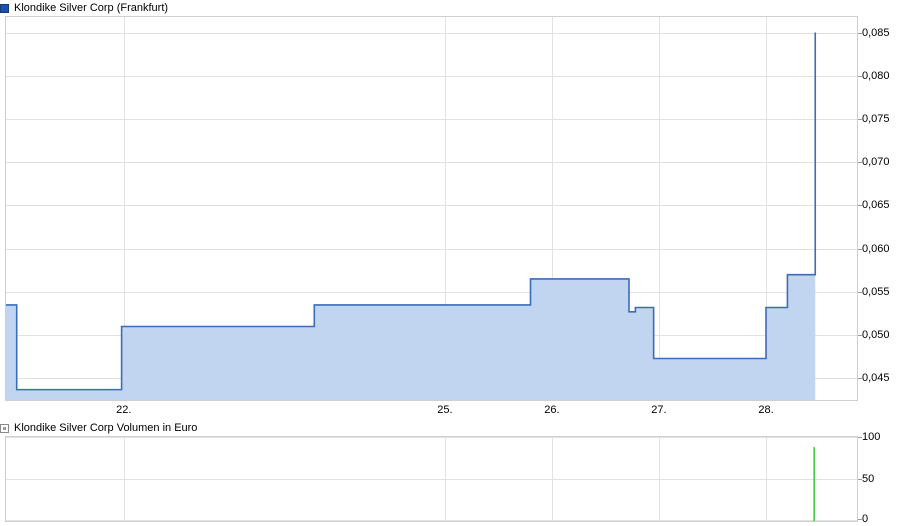  I want to click on volume-y-tick-label: 100, so click(871, 437).